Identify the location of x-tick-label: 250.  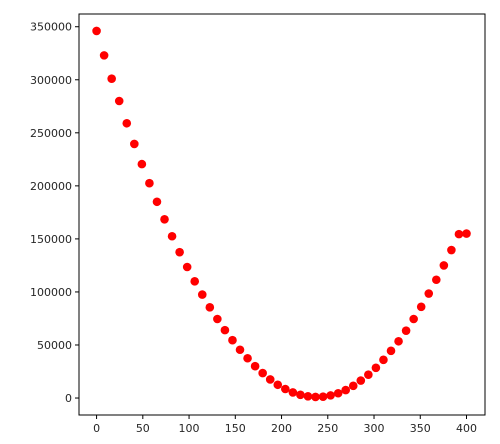
(327, 428).